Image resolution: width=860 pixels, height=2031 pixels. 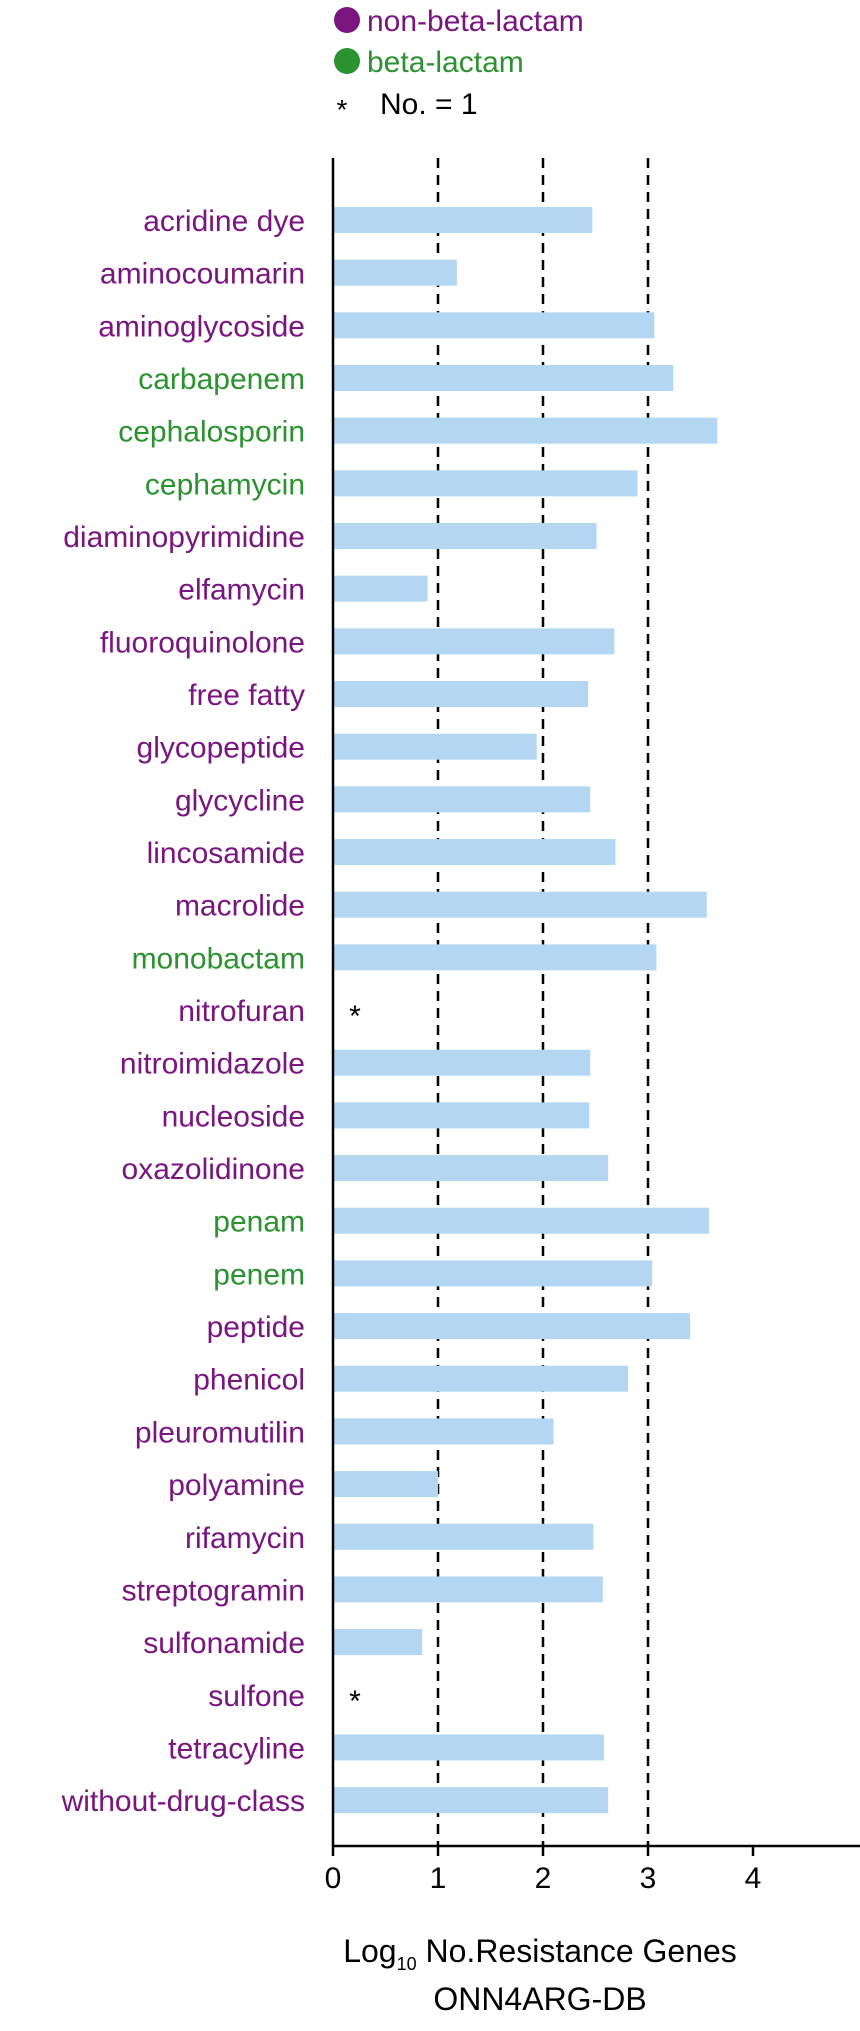 What do you see at coordinates (221, 379) in the screenshot?
I see `category-label-3: carbapenem` at bounding box center [221, 379].